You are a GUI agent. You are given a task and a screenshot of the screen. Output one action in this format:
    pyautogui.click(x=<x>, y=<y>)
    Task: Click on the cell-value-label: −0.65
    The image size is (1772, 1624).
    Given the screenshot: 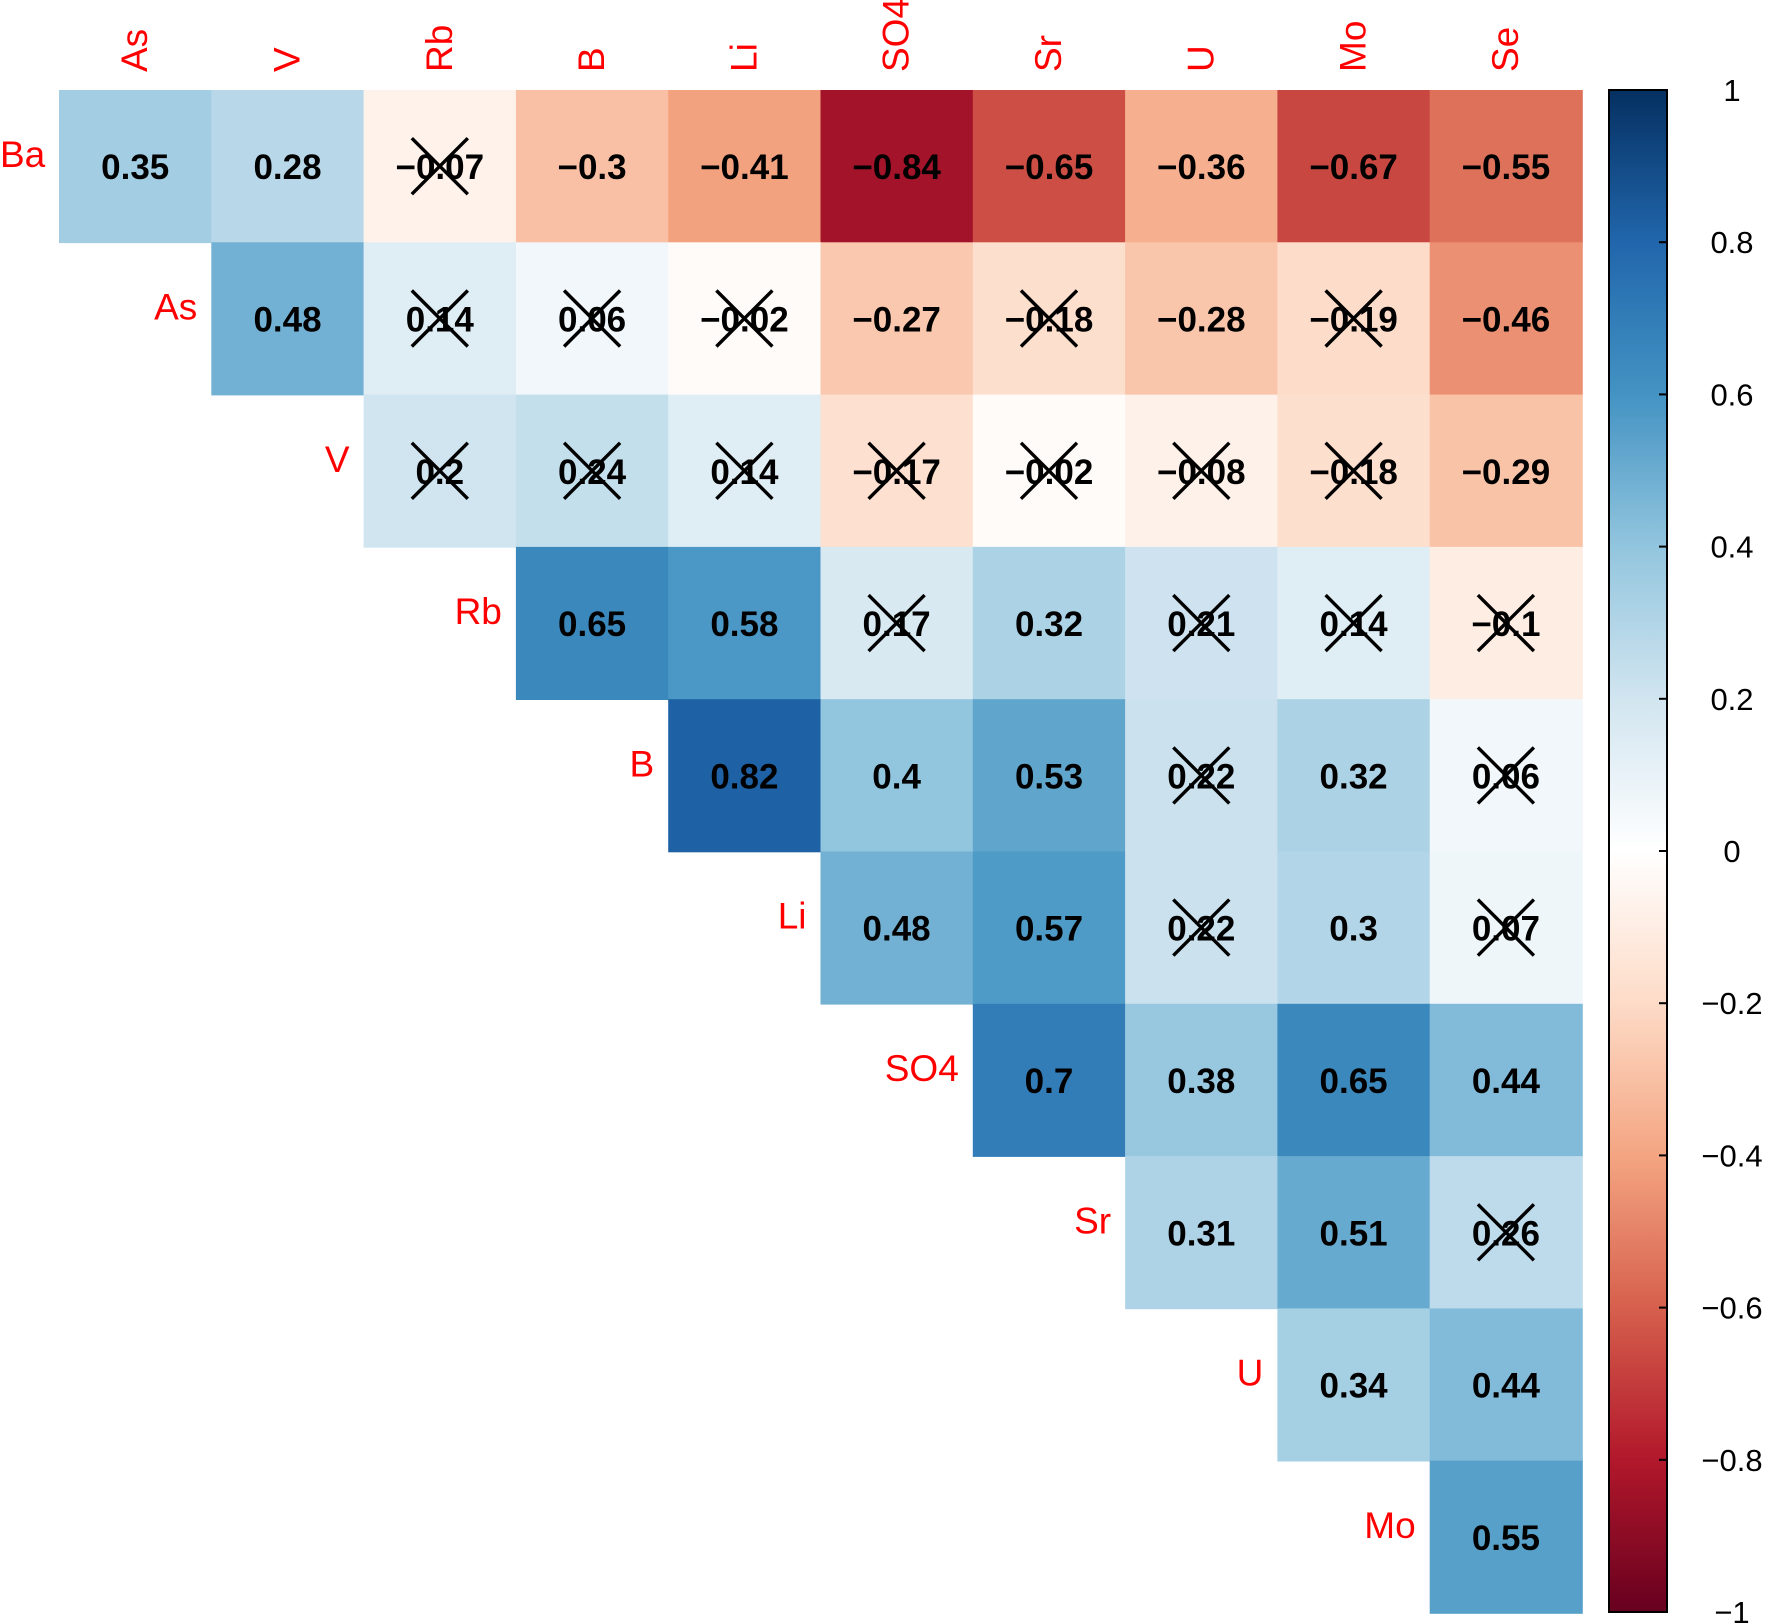 What is the action you would take?
    pyautogui.click(x=1049, y=167)
    